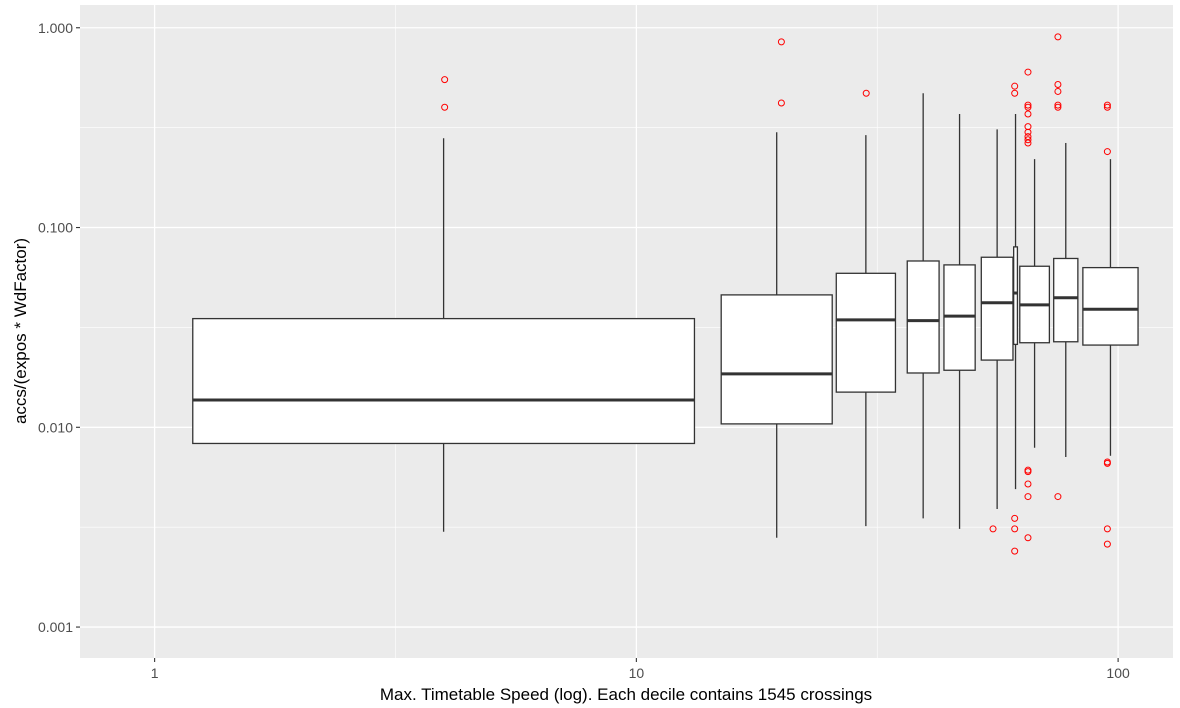 The width and height of the screenshot is (1180, 708). Describe the element at coordinates (55, 427) in the screenshot. I see `y-tick-label: 0.010` at that location.